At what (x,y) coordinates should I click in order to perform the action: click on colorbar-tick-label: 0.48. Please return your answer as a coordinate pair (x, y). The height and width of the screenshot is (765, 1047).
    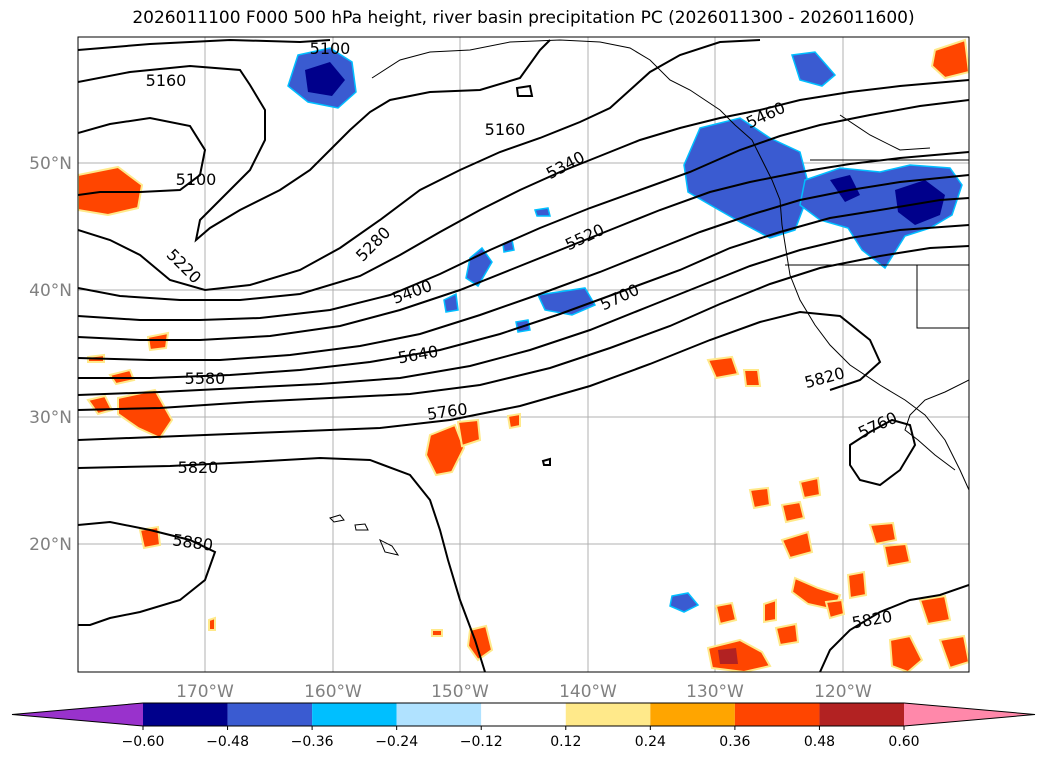
    Looking at the image, I should click on (819, 742).